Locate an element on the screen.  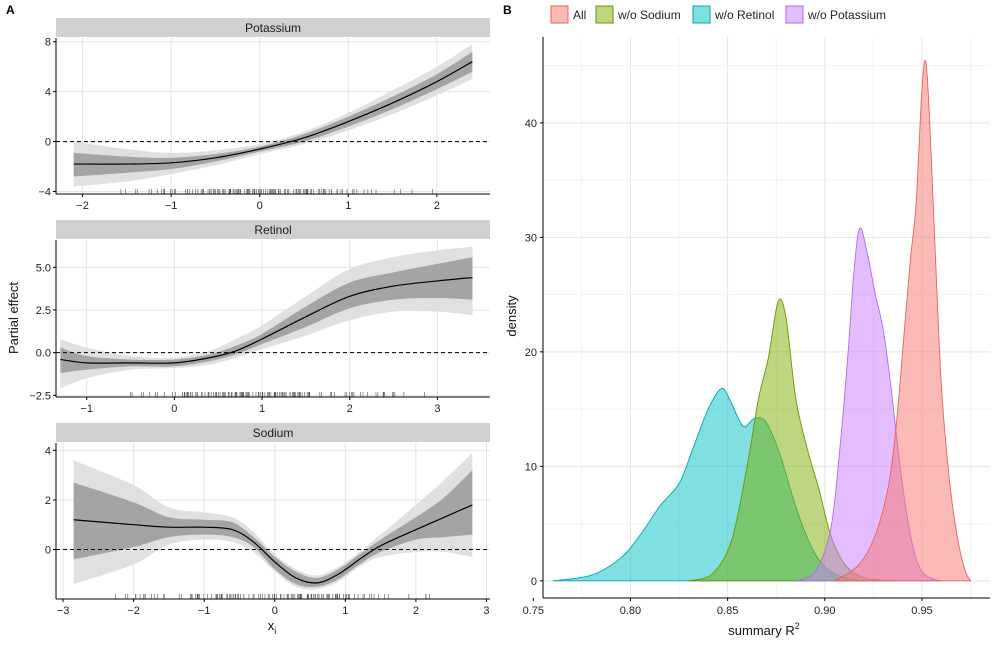
facet-title-retinol: Retinol is located at coordinates (272, 230).